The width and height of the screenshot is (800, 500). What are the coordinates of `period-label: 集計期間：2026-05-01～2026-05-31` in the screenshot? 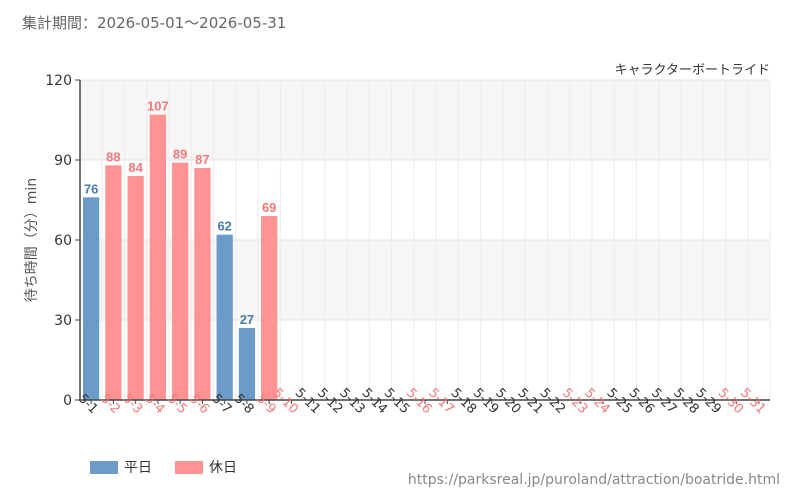 It's located at (154, 23).